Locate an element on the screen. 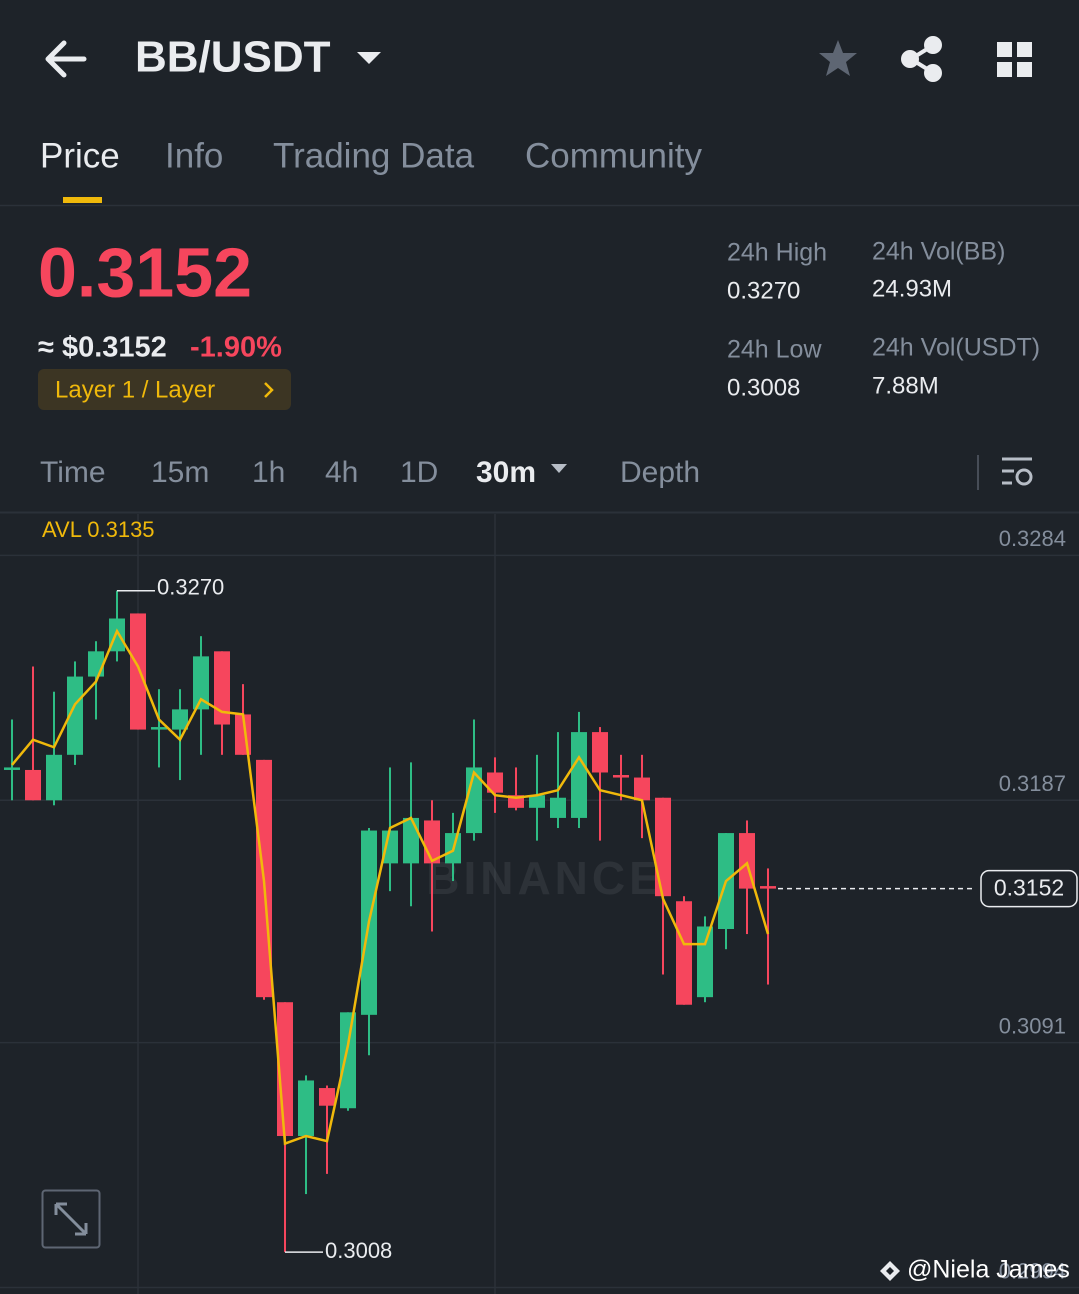 Image resolution: width=1079 pixels, height=1294 pixels. stat-label: 24h Vol(USDT) is located at coordinates (956, 348).